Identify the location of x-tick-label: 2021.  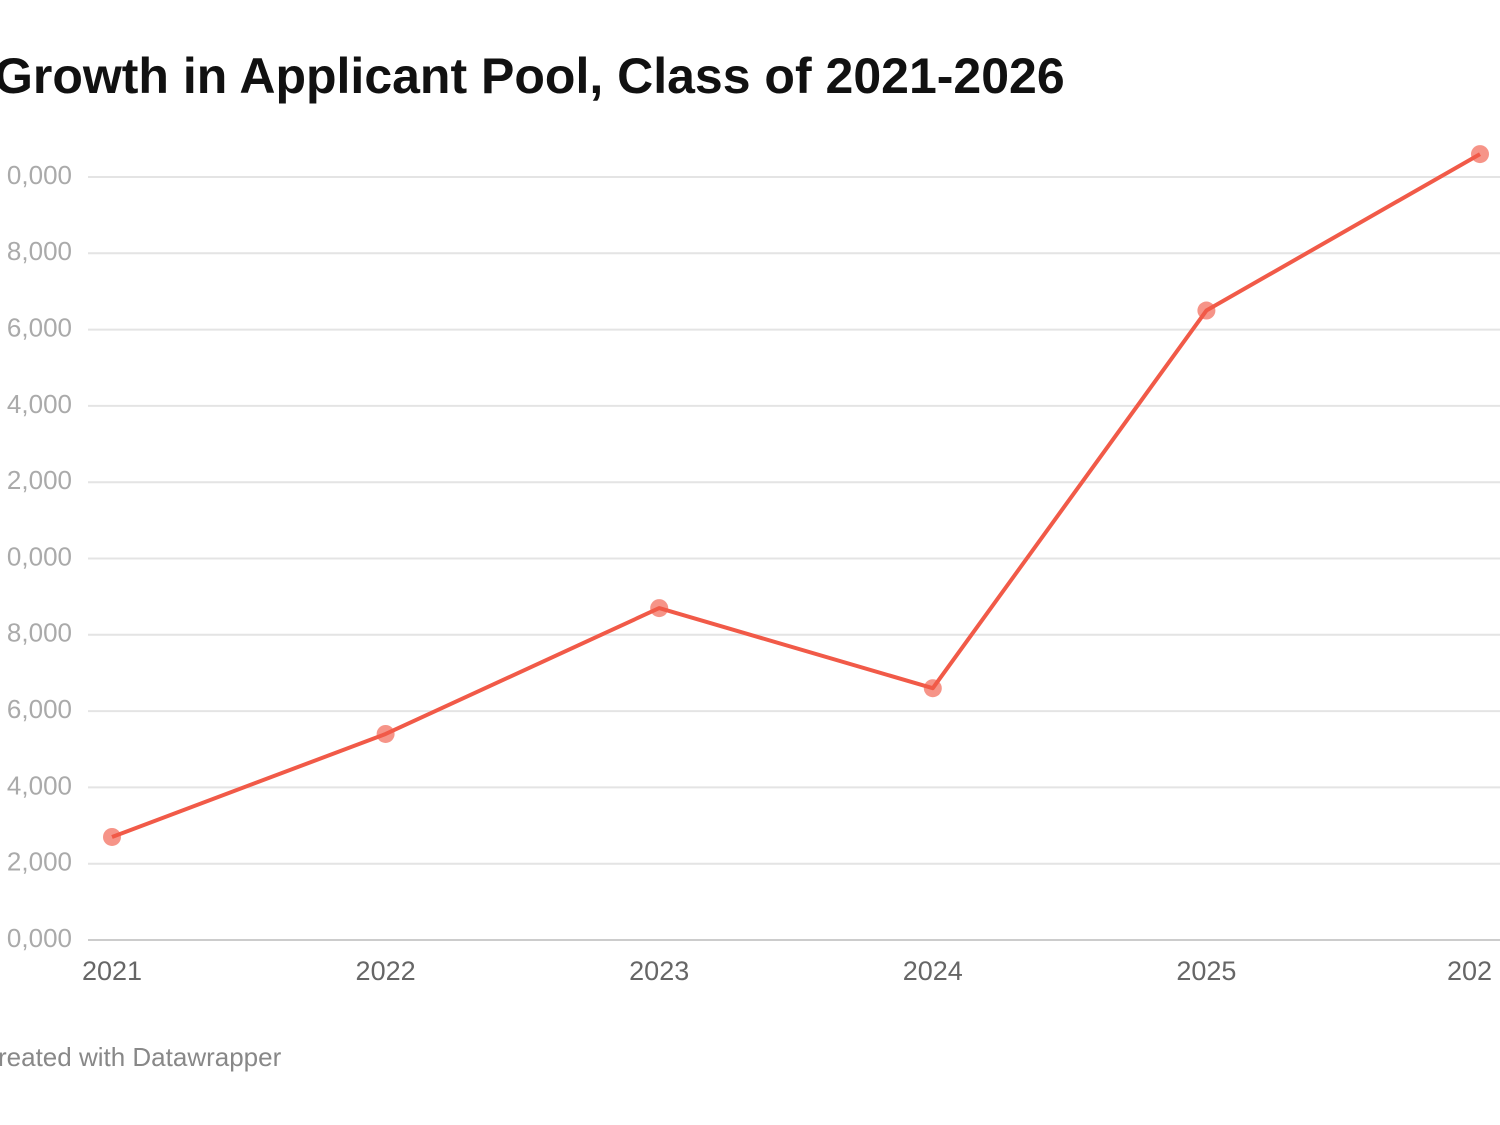
(112, 971).